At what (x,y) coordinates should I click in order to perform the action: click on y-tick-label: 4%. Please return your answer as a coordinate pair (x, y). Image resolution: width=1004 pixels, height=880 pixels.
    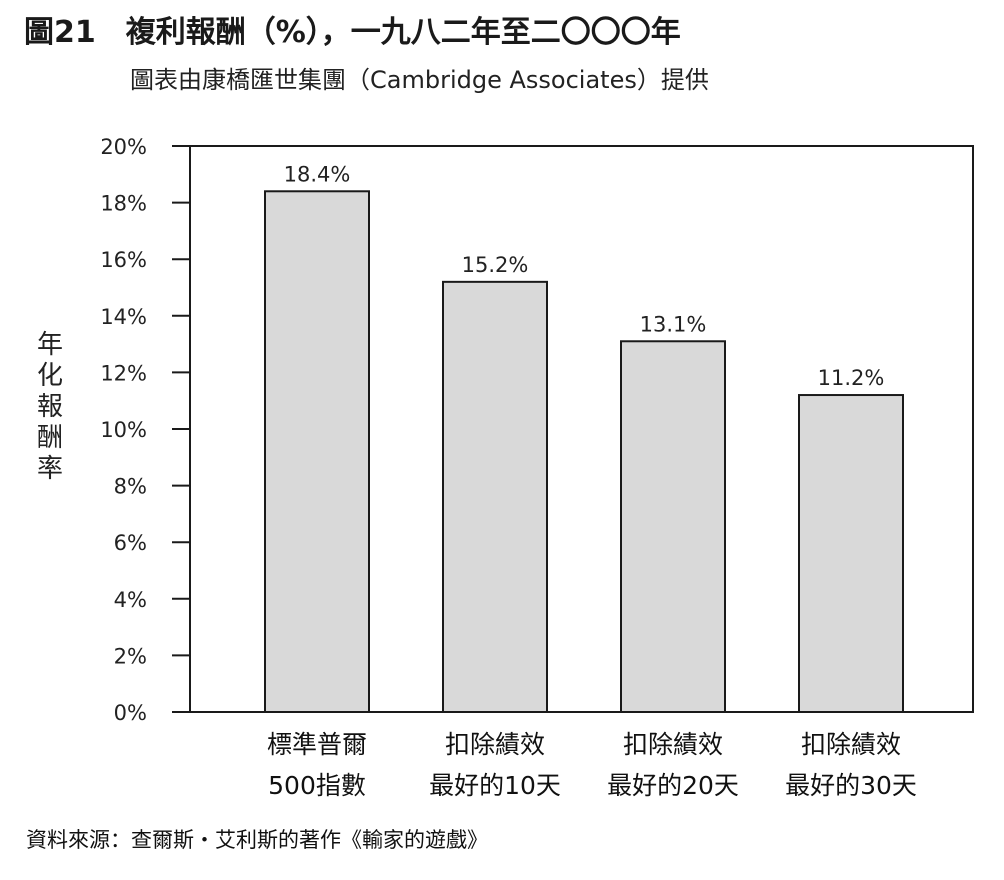
    Looking at the image, I should click on (130, 600).